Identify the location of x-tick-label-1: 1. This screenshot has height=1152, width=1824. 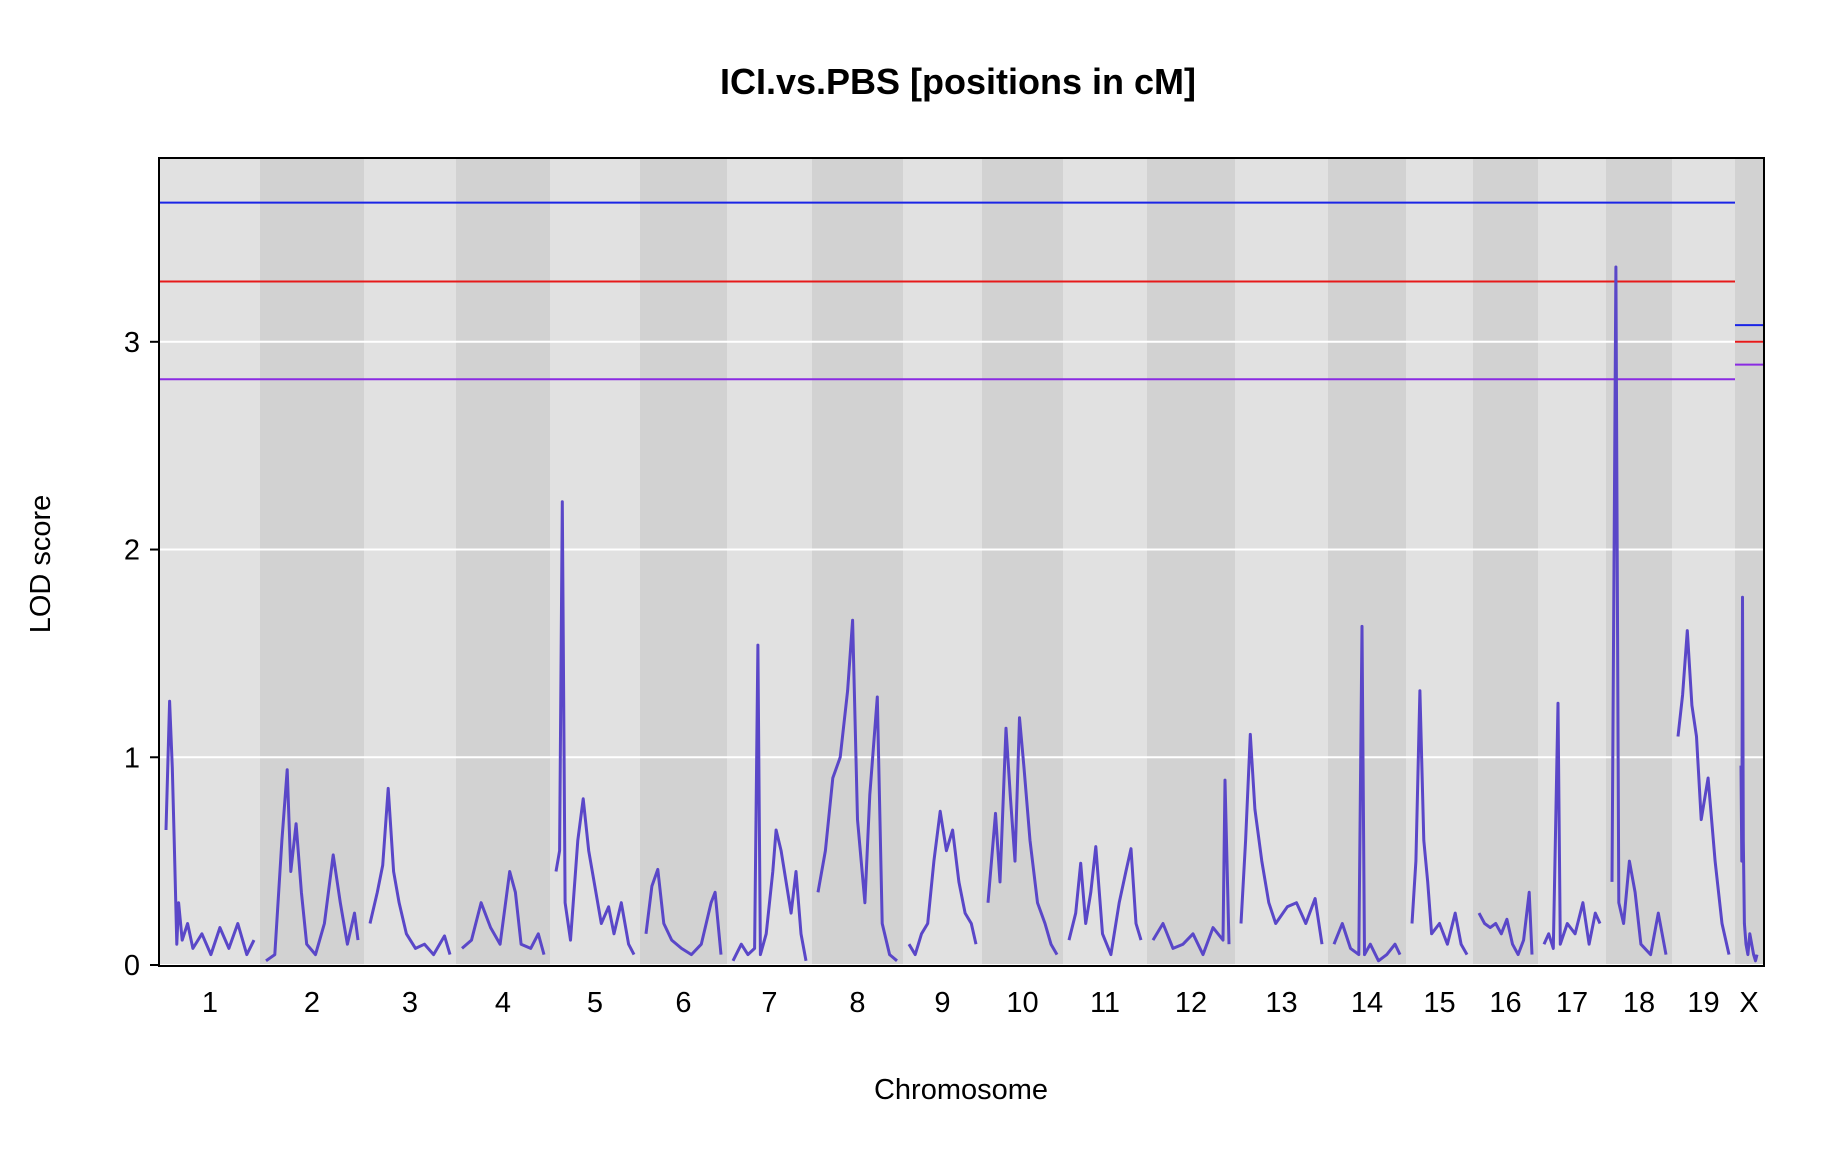
(210, 1003).